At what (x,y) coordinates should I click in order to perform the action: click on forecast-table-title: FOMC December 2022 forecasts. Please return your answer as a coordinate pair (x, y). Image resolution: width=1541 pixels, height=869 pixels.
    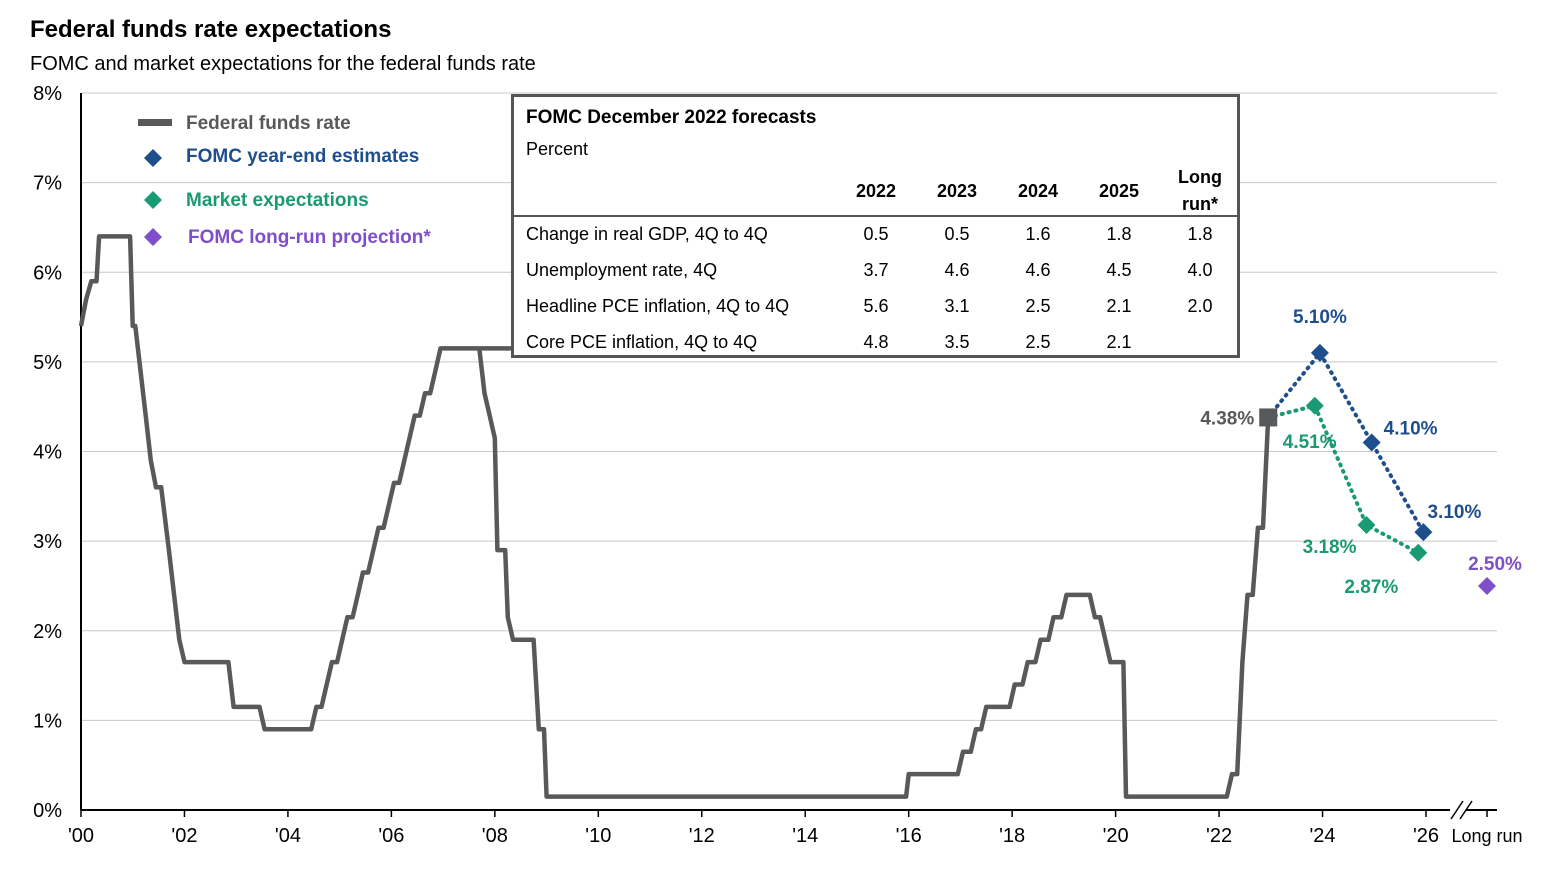
    Looking at the image, I should click on (671, 117).